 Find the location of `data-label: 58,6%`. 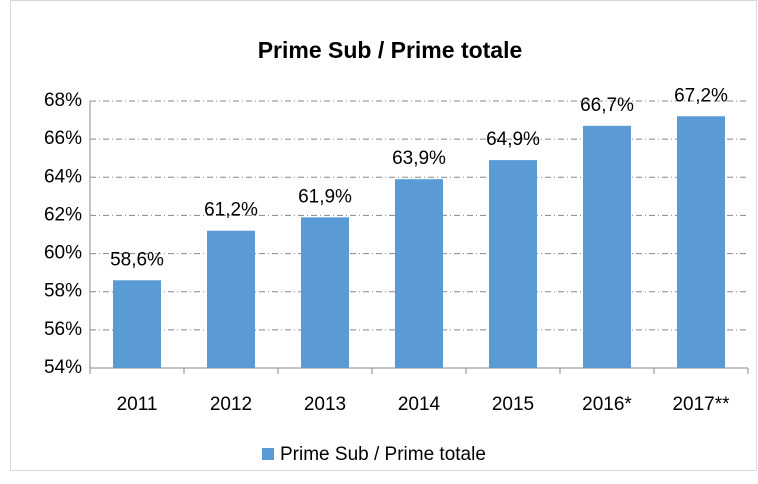

data-label: 58,6% is located at coordinates (137, 259).